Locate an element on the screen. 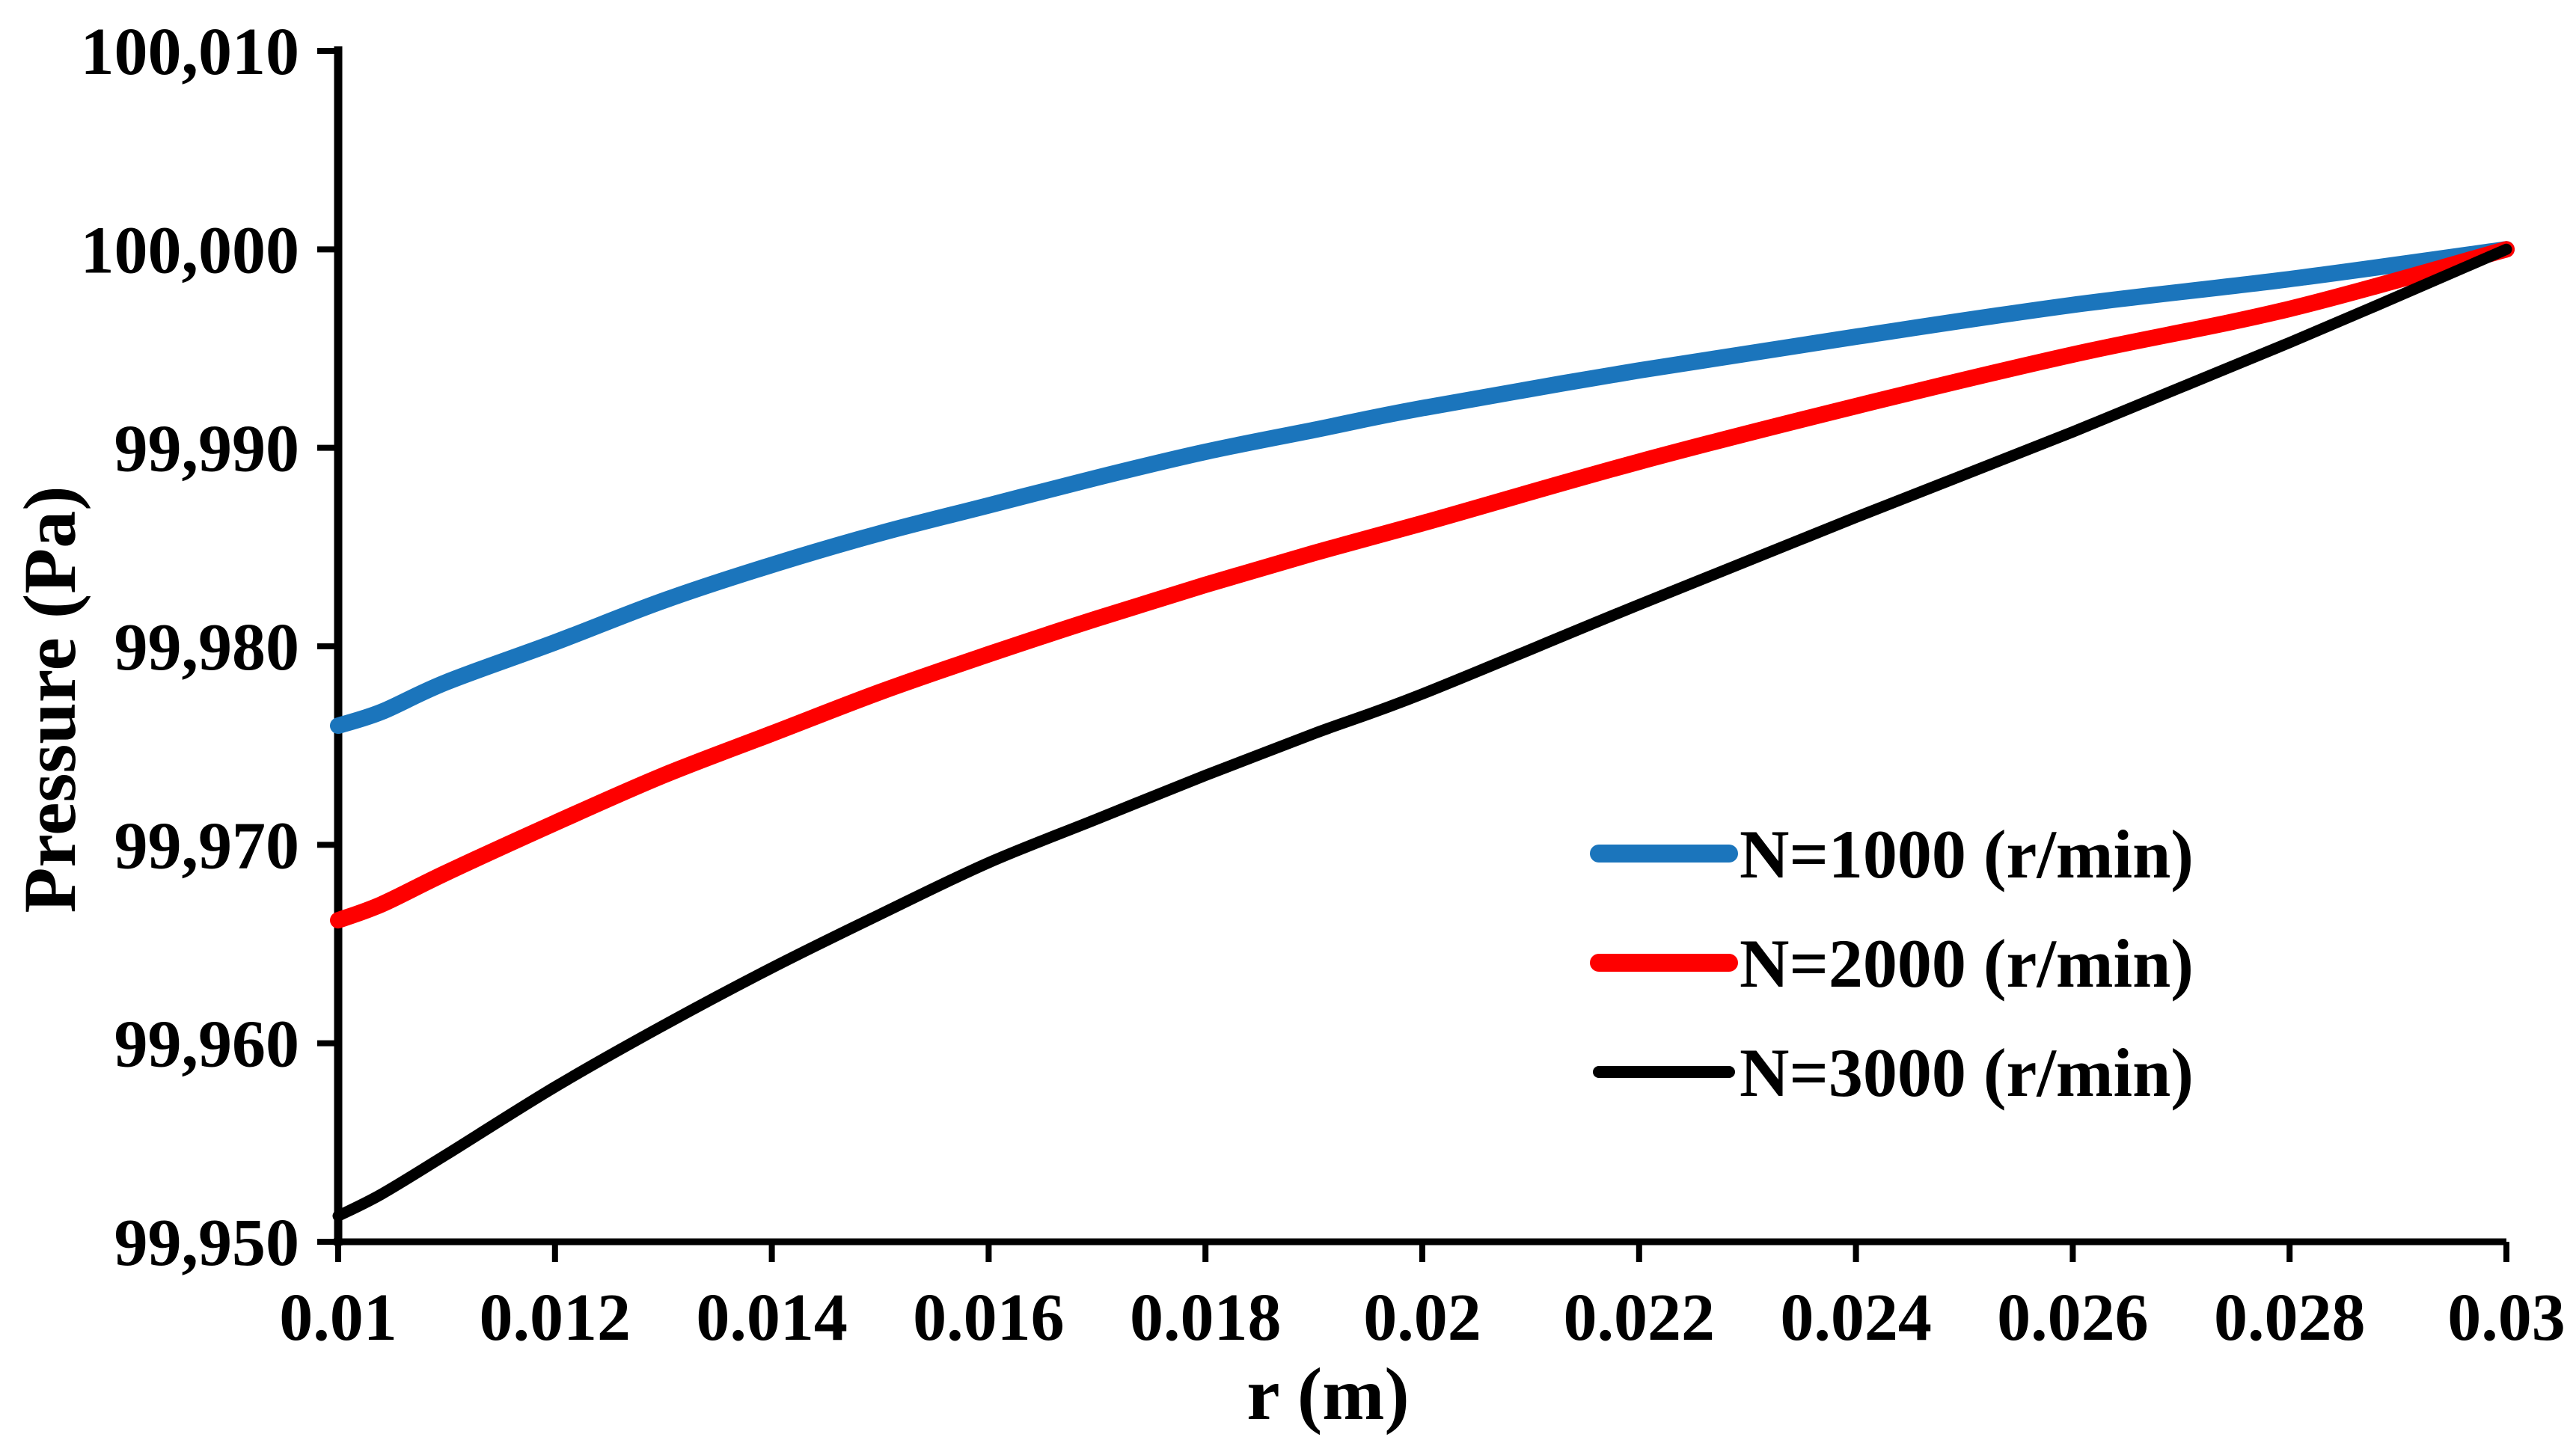 This screenshot has width=2576, height=1443. x-tick-label: 0.028 is located at coordinates (2290, 1318).